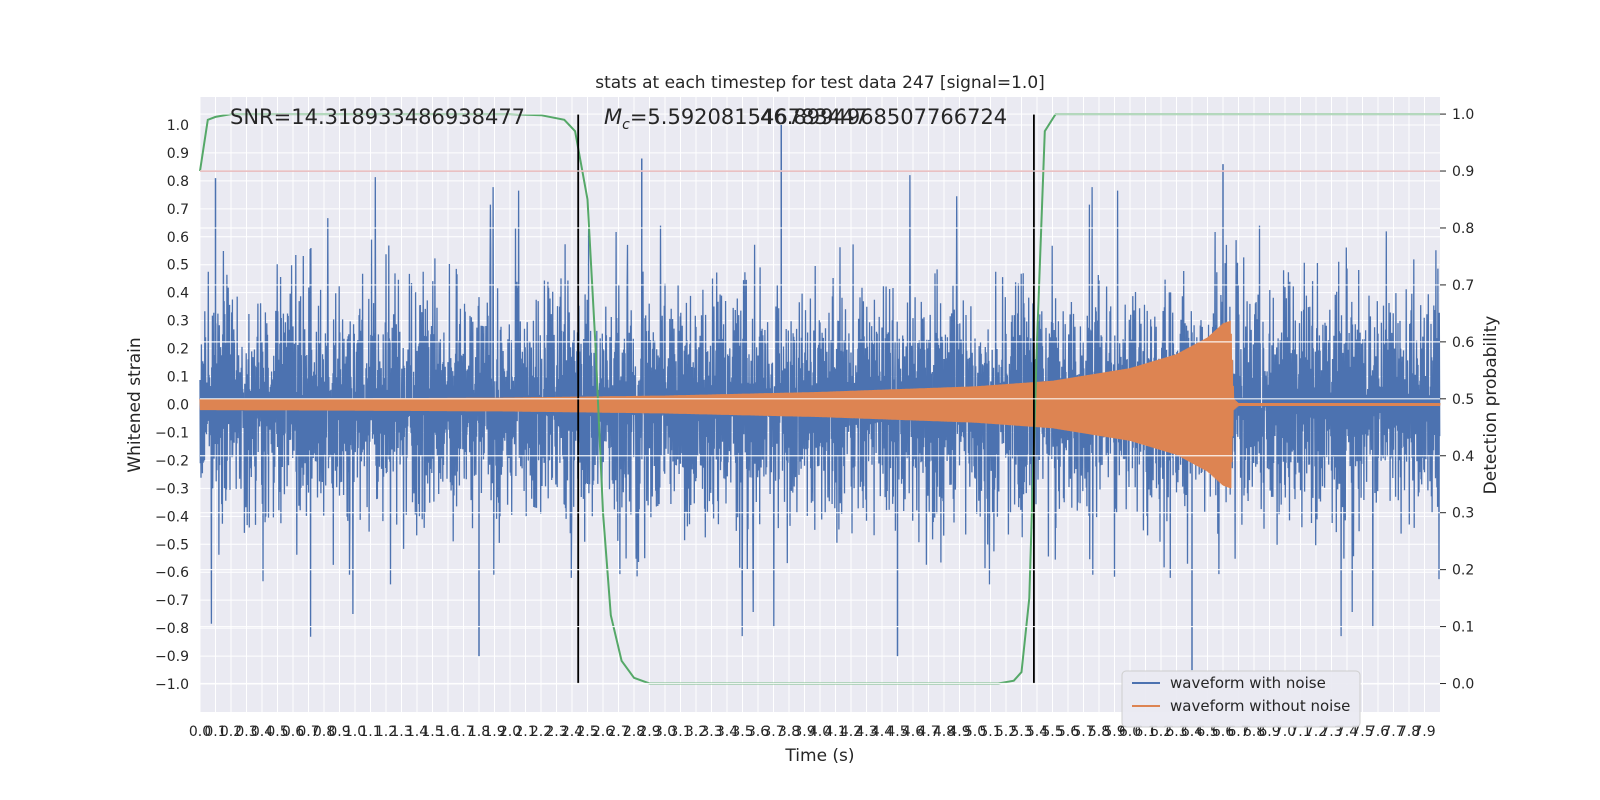  Describe the element at coordinates (882, 732) in the screenshot. I see `x-tick-label: 4.4` at that location.